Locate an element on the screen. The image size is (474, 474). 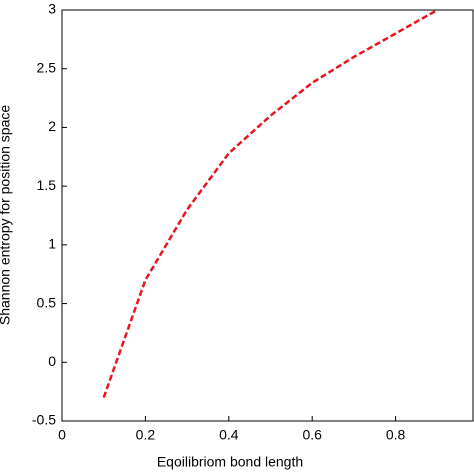
y-tick-label: 0 is located at coordinates (52, 361).